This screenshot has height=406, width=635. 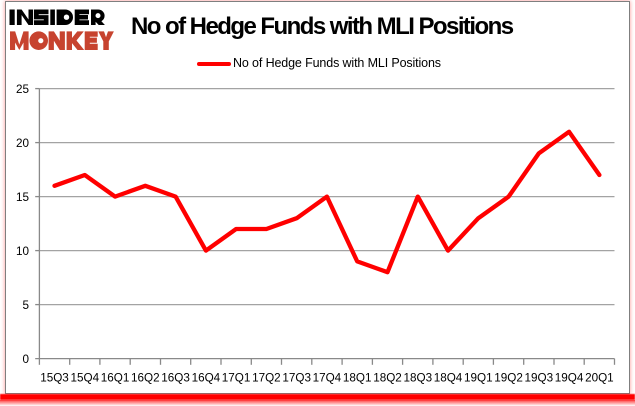 What do you see at coordinates (23, 251) in the screenshot?
I see `svg-text: 10` at bounding box center [23, 251].